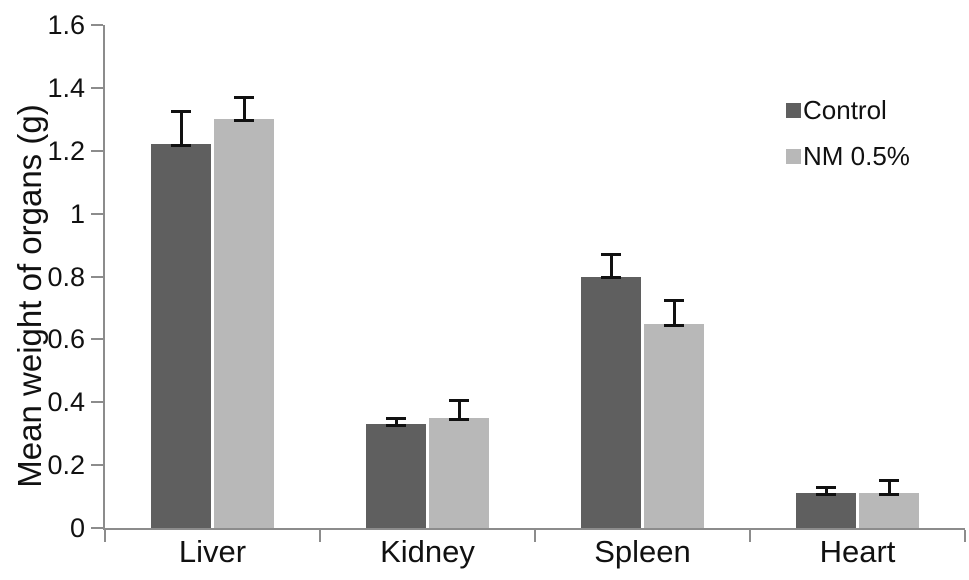 This screenshot has height=580, width=969. I want to click on bar-control-liver, so click(181, 336).